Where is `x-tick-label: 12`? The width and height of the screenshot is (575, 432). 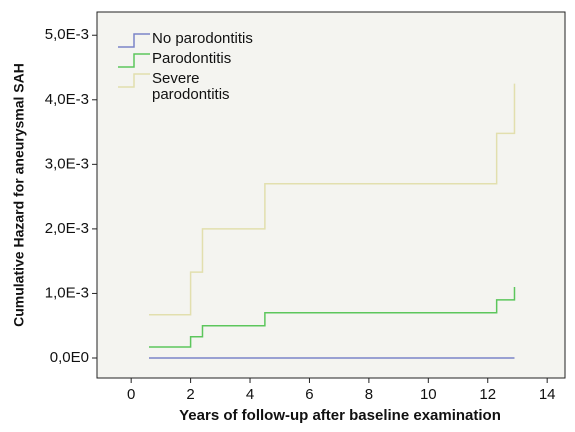 x-tick-label: 12 is located at coordinates (487, 394).